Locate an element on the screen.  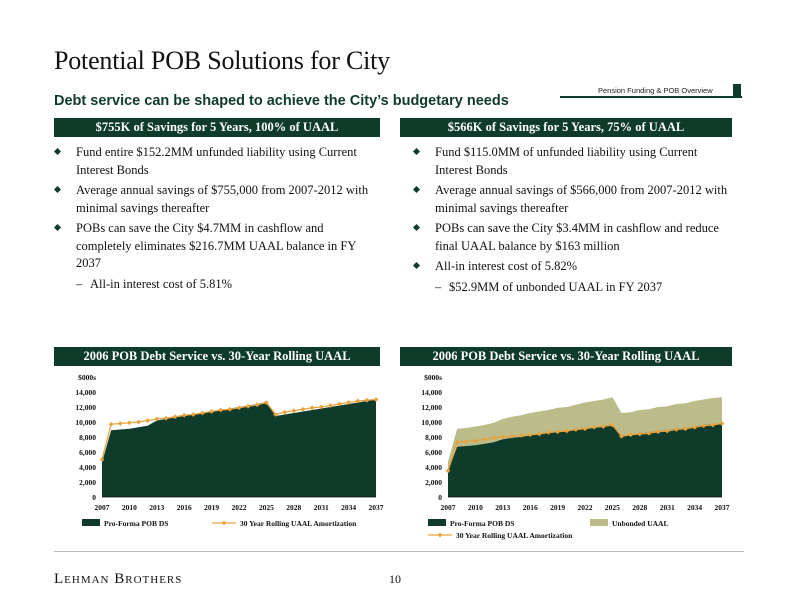
unbonded-uaal-area is located at coordinates (585, 434).